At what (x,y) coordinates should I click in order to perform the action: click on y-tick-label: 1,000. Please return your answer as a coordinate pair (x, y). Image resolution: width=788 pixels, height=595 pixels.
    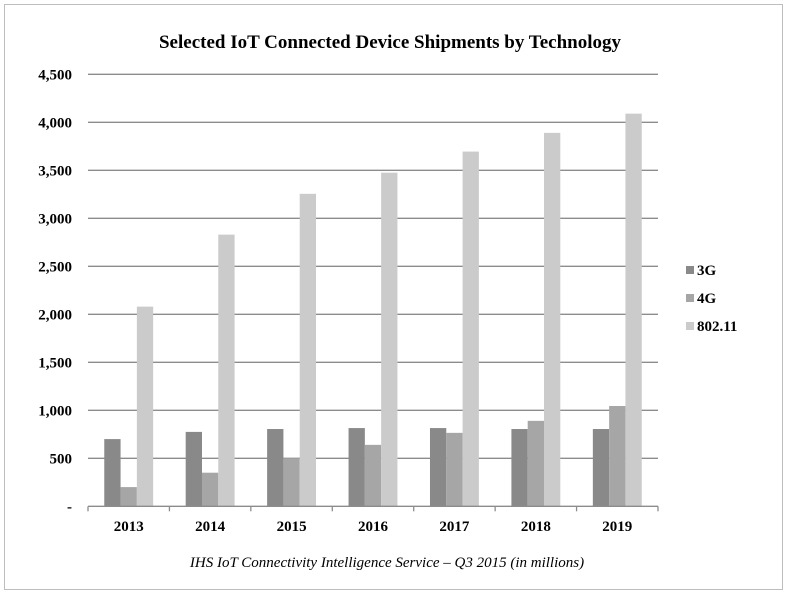
    Looking at the image, I should click on (55, 411).